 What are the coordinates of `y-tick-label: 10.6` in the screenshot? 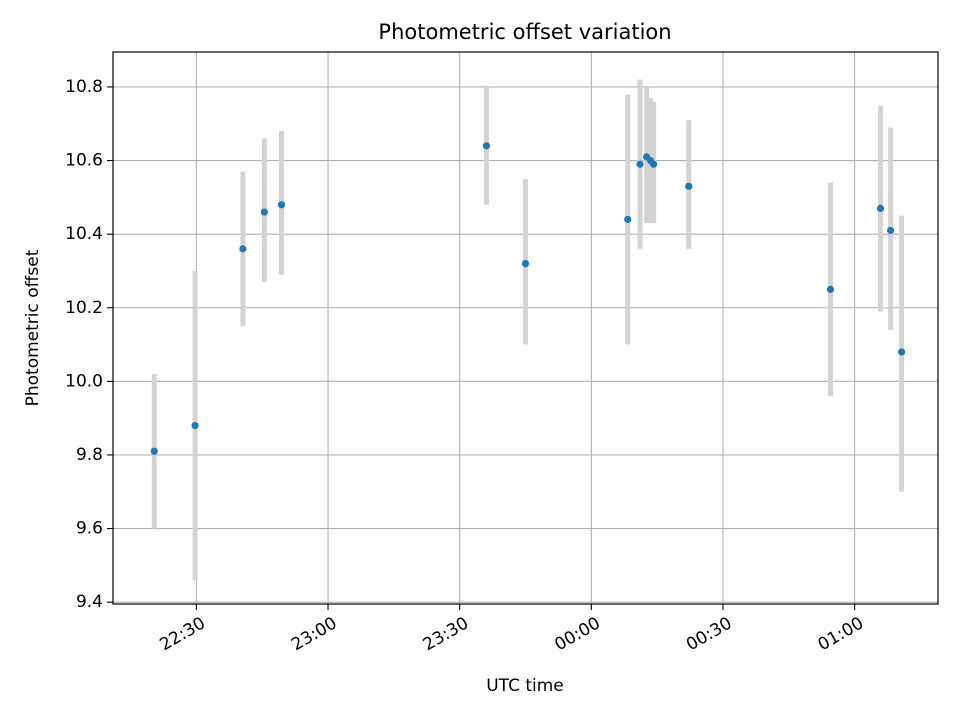 It's located at (84, 161).